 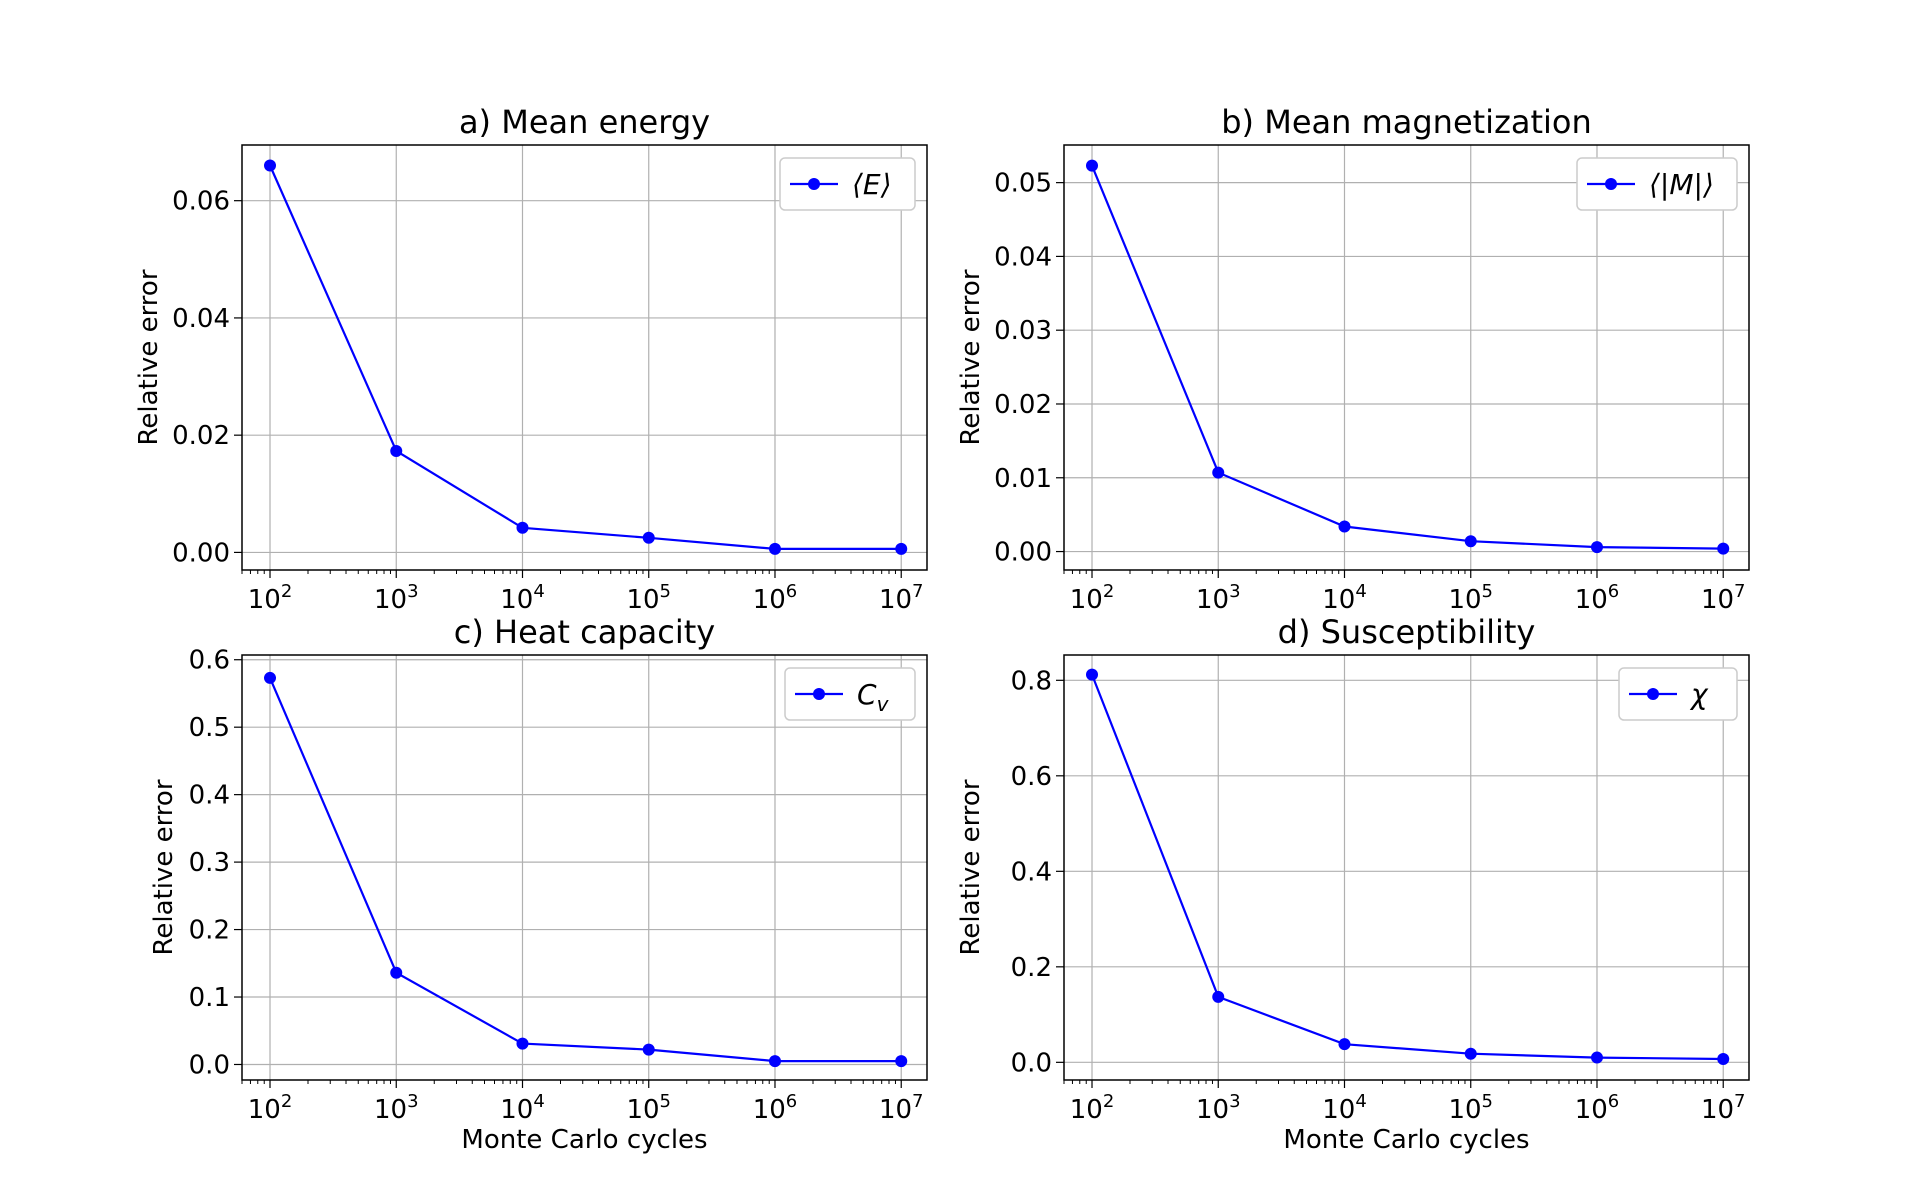 I want to click on legend-label: ⟨|M|⟩, so click(x=1681, y=184).